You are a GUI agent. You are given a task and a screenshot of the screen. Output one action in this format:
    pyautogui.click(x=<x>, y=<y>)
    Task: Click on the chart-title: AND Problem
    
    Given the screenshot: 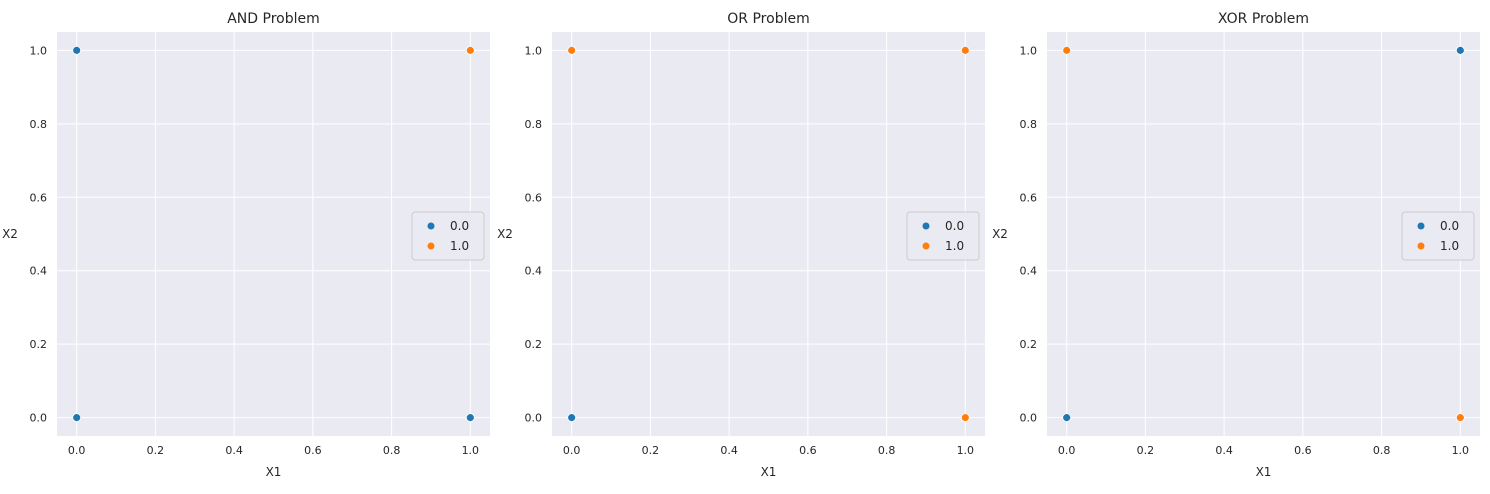 What is the action you would take?
    pyautogui.click(x=273, y=19)
    